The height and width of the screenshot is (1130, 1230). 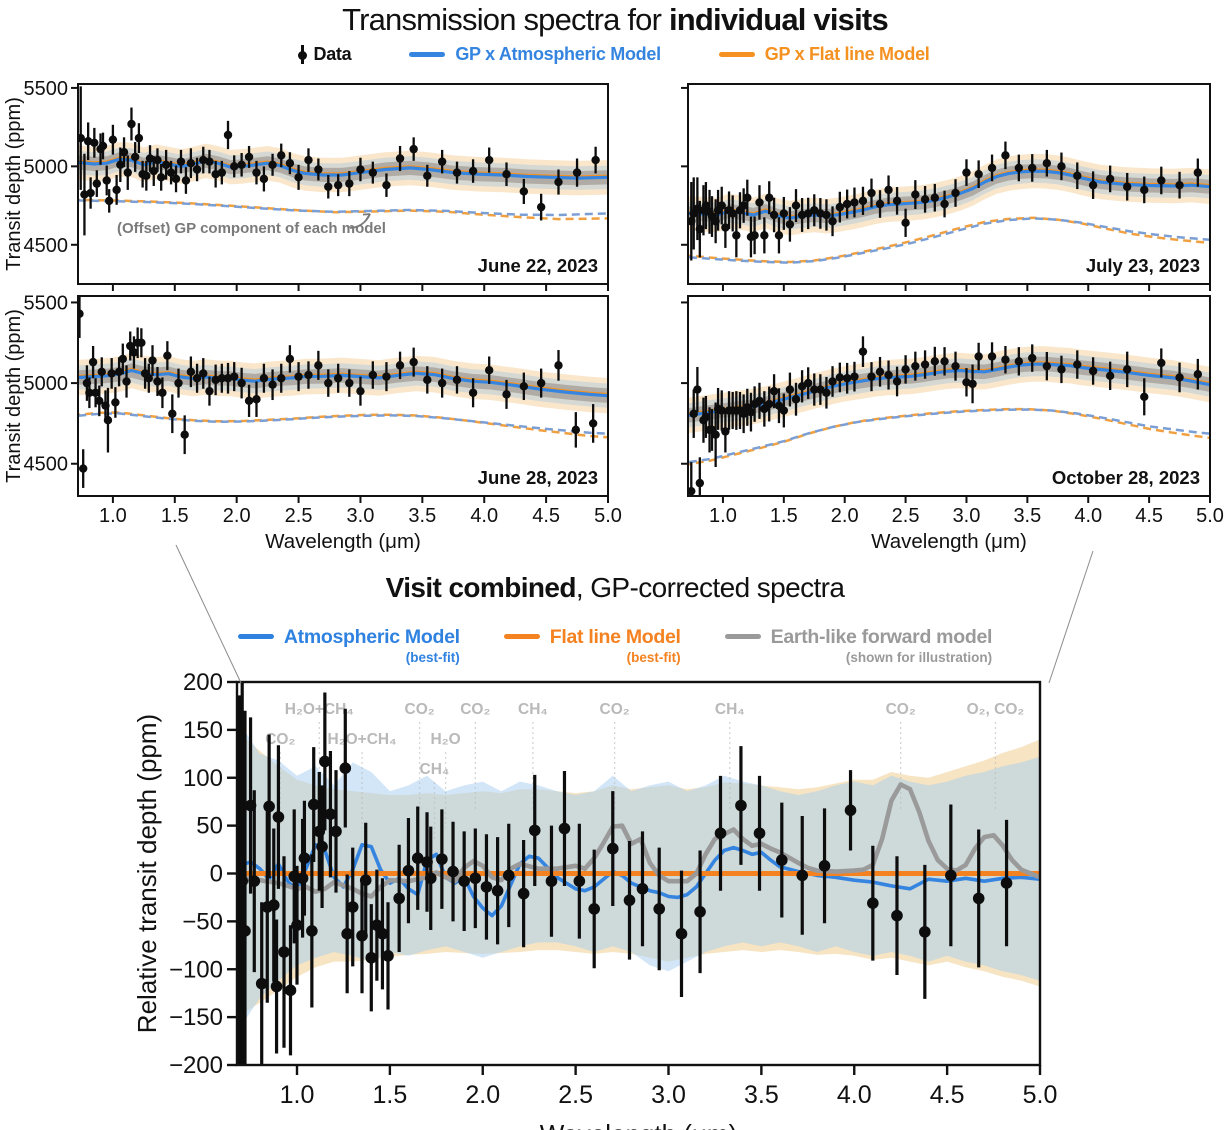 What do you see at coordinates (847, 54) in the screenshot?
I see `legend-label-gp-flat: GP x Flat line Model` at bounding box center [847, 54].